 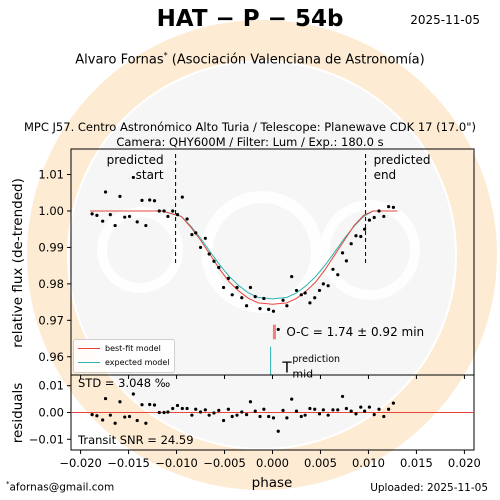 What do you see at coordinates (135, 160) in the screenshot?
I see `predicted-start-label-line1: predicted` at bounding box center [135, 160].